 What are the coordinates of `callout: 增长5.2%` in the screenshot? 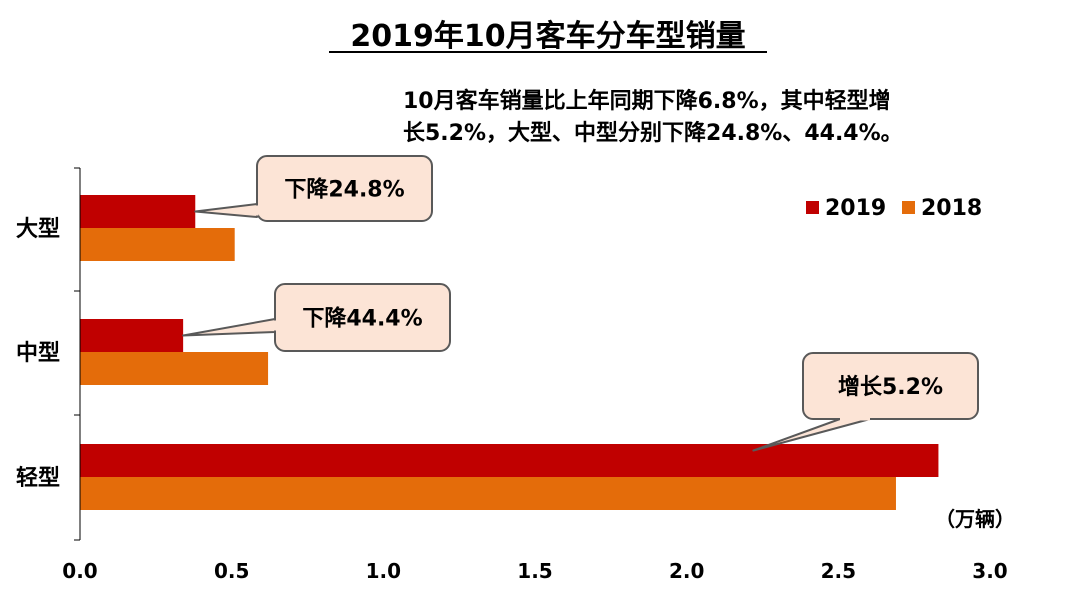 It's located at (865, 402).